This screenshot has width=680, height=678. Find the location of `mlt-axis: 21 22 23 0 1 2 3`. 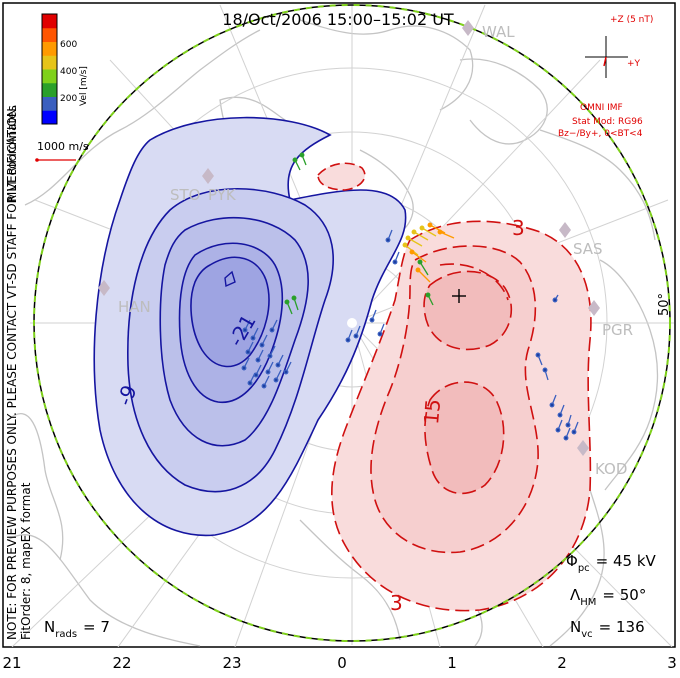

mlt-axis: 21 22 23 0 1 2 3 is located at coordinates (339, 663).